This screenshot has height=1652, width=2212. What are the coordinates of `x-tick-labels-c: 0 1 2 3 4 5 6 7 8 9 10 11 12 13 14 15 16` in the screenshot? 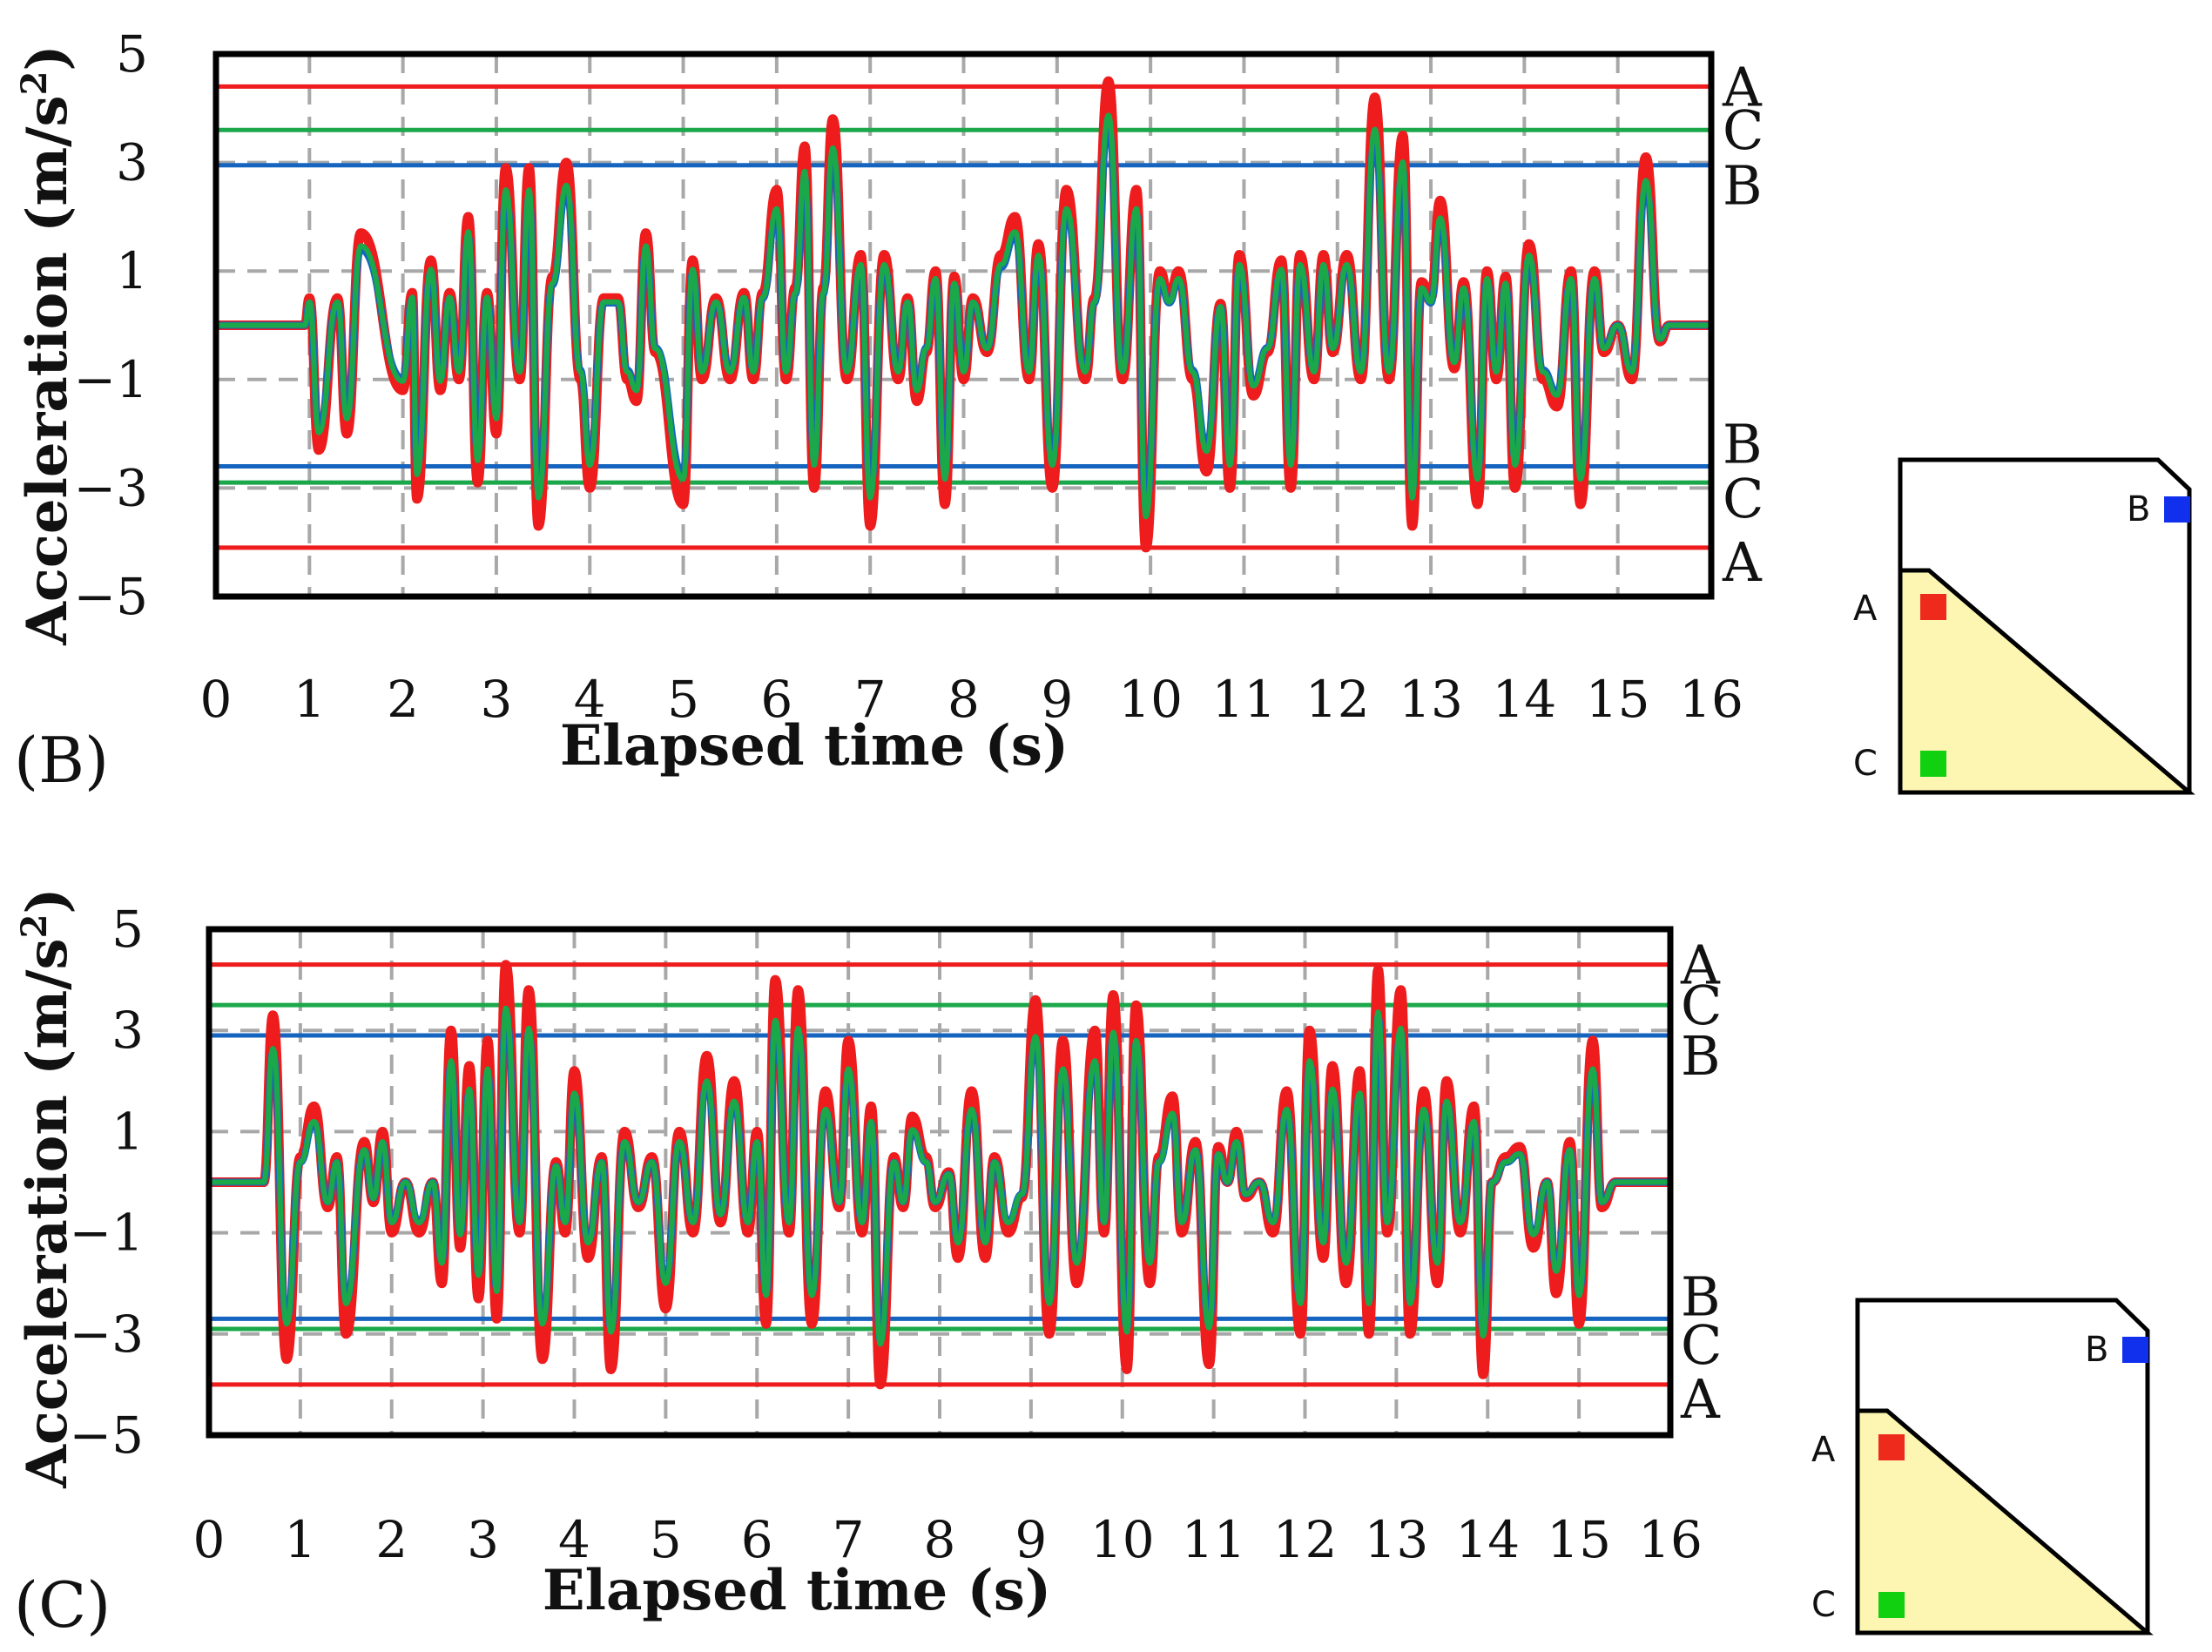 It's located at (948, 1539).